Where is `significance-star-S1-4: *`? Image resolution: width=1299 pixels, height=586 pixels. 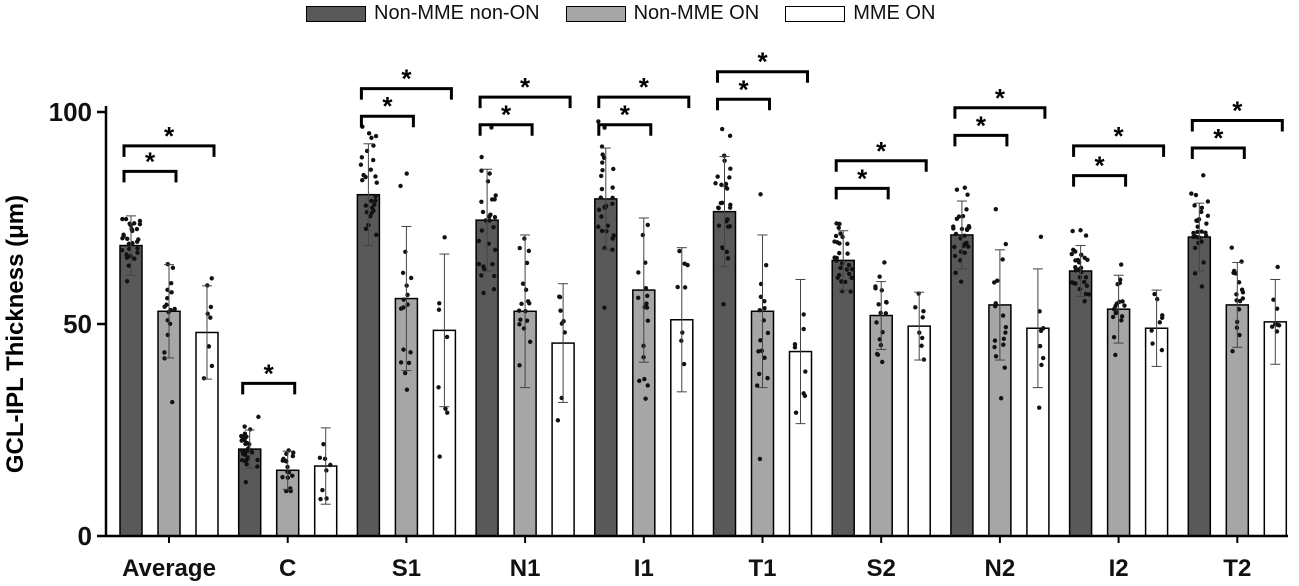 significance-star-S1-4: * is located at coordinates (406, 79).